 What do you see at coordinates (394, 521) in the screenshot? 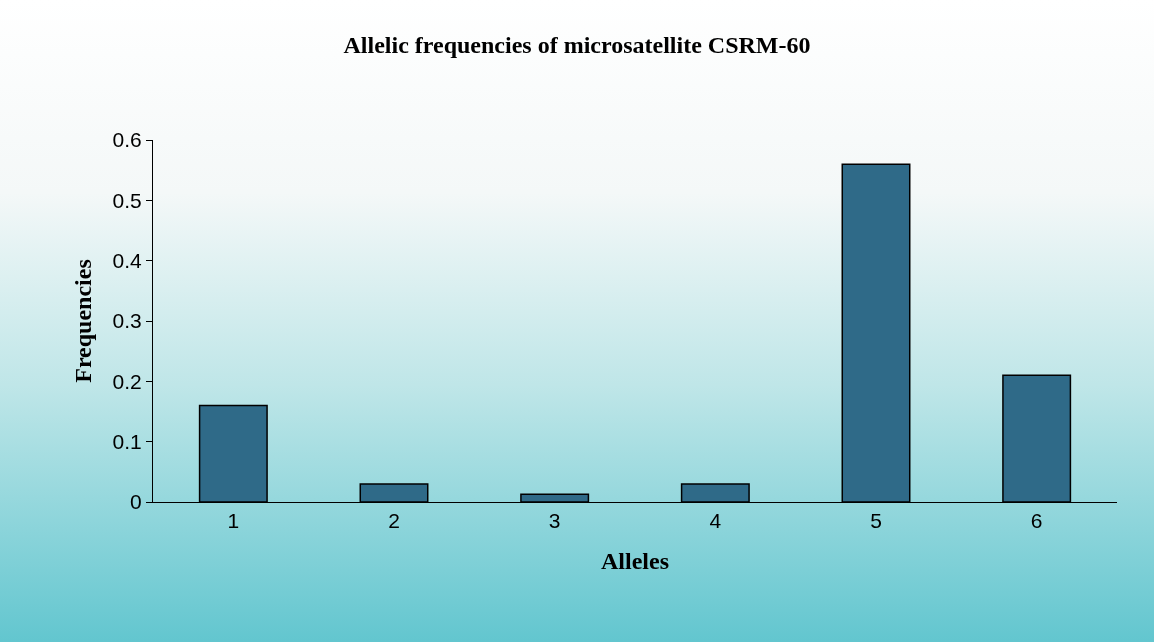
I see `x-tick-label: 2` at bounding box center [394, 521].